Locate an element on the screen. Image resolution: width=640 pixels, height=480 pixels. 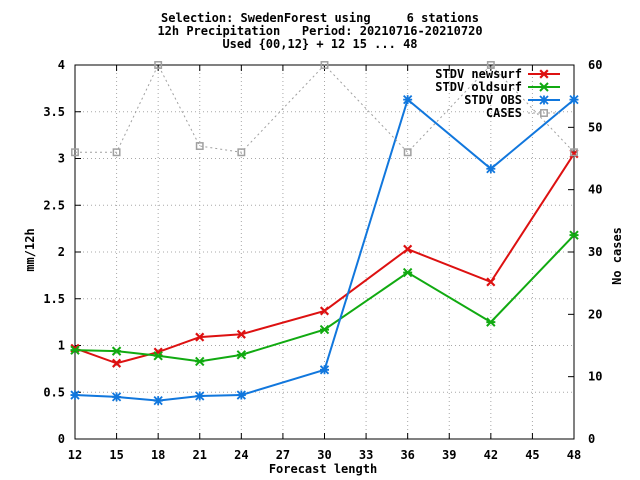
x-tick-label: 48 is located at coordinates (574, 455).